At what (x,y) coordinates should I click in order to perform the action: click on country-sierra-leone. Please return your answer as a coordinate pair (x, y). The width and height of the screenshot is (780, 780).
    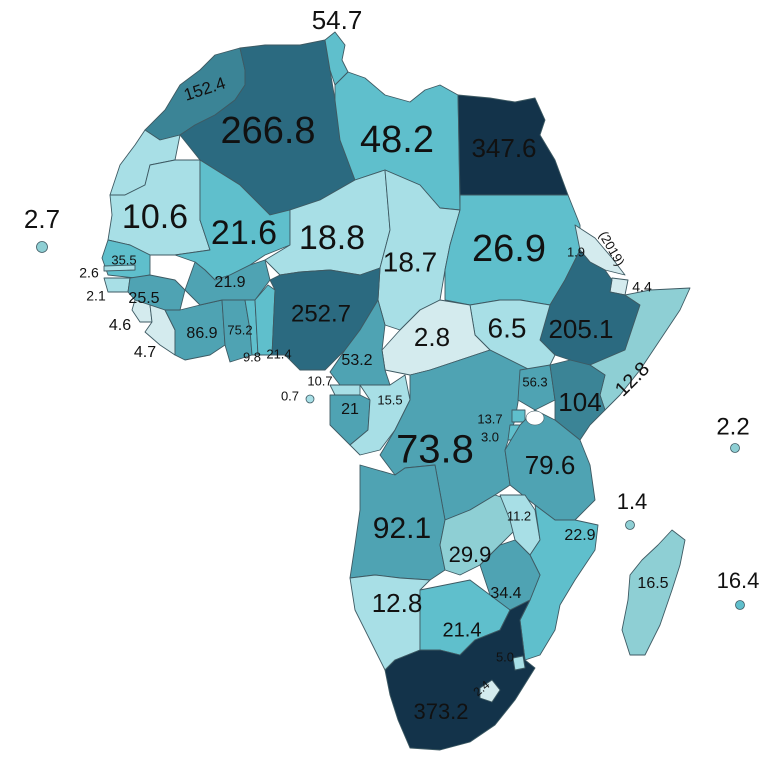
    Looking at the image, I should click on (142, 311).